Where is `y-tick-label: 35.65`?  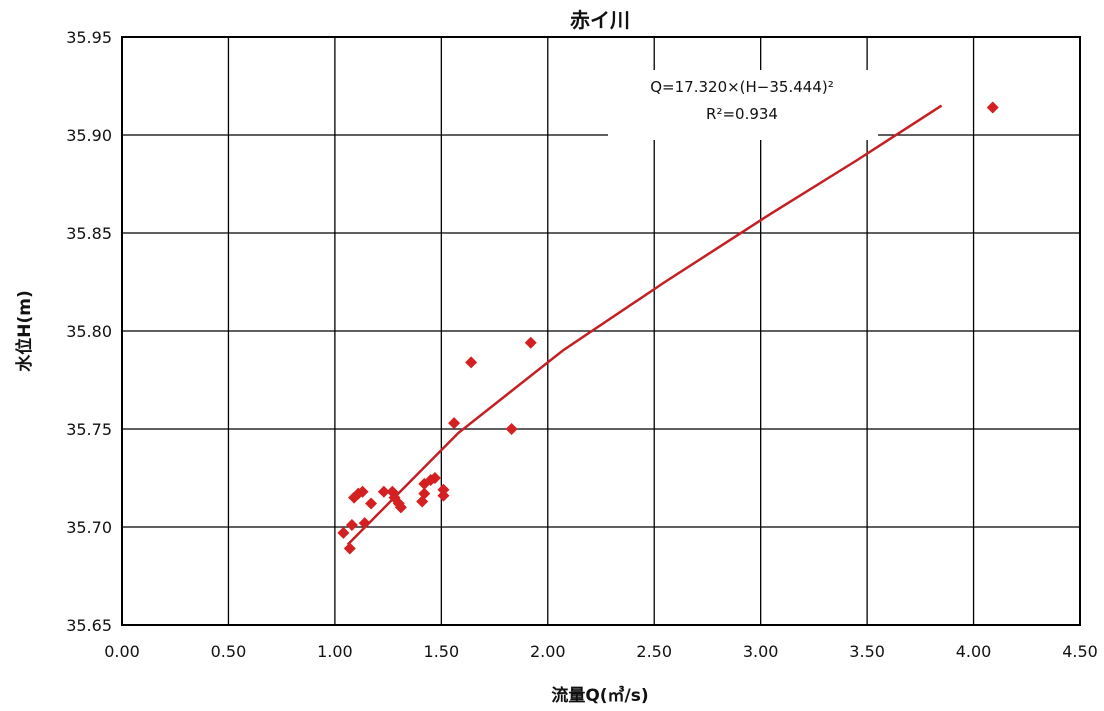 y-tick-label: 35.65 is located at coordinates (89, 625).